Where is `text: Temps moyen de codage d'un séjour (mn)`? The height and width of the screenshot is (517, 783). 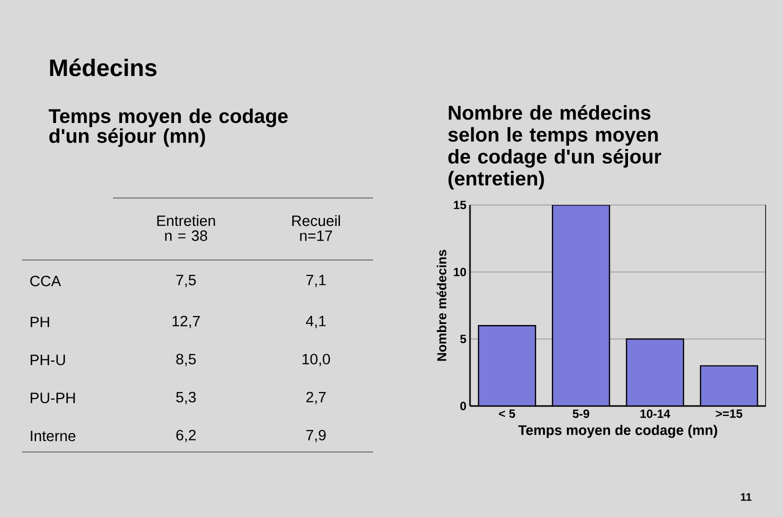 text: Temps moyen de codage d'un séjour (mn) is located at coordinates (168, 127).